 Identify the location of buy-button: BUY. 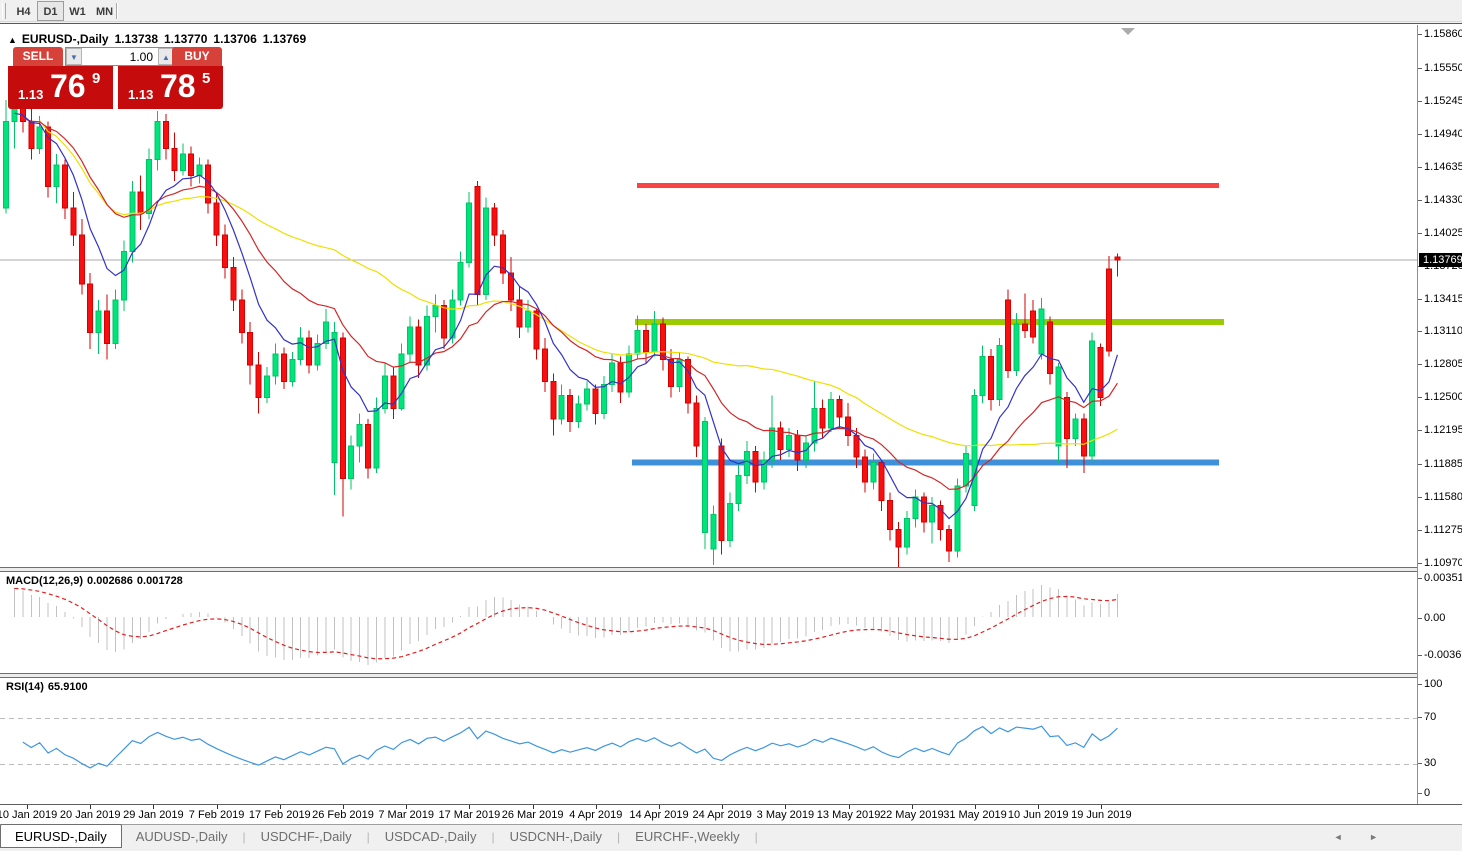
(197, 56).